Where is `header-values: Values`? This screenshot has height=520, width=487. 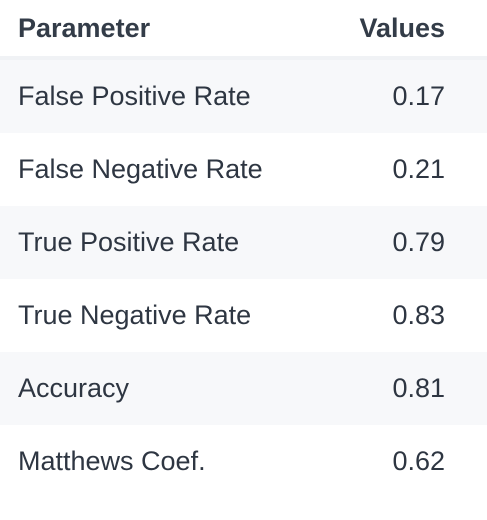 header-values: Values is located at coordinates (407, 30).